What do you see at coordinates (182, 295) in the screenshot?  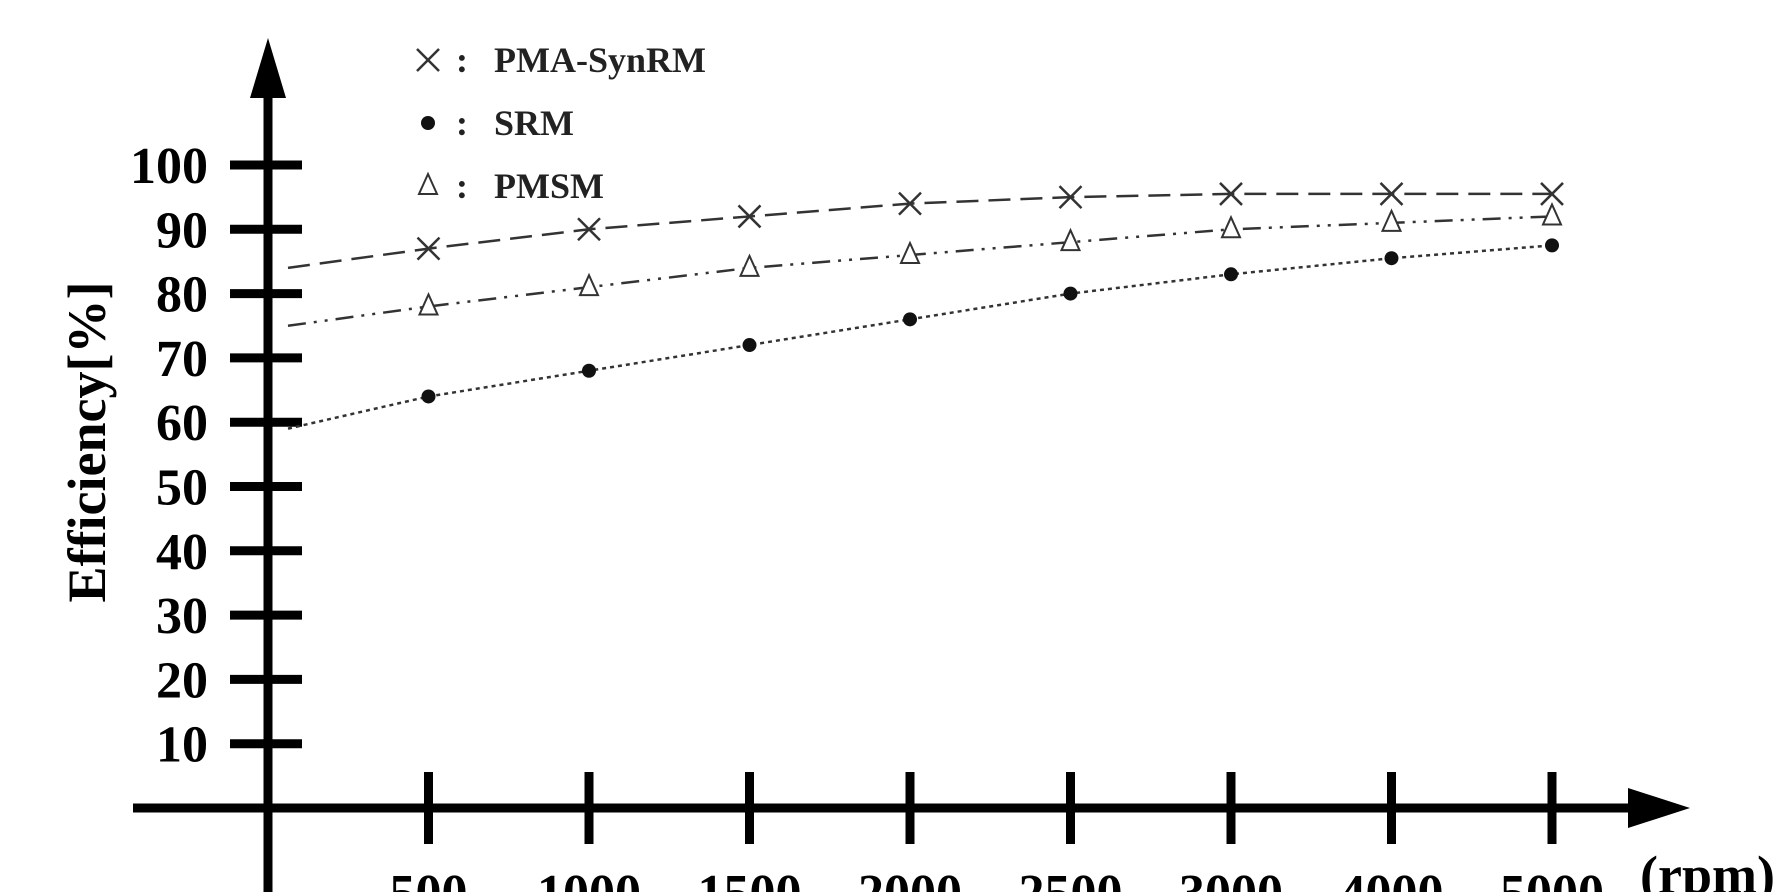 I see `y-tick-label: 80` at bounding box center [182, 295].